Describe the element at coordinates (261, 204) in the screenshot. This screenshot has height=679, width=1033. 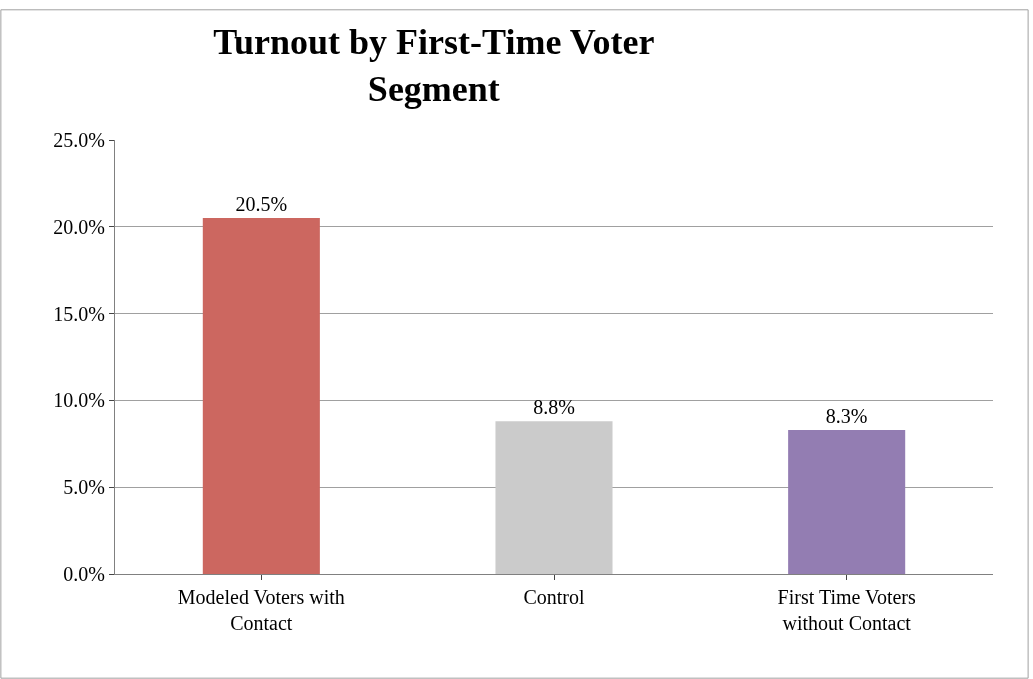
I see `data-label: 20.5%` at that location.